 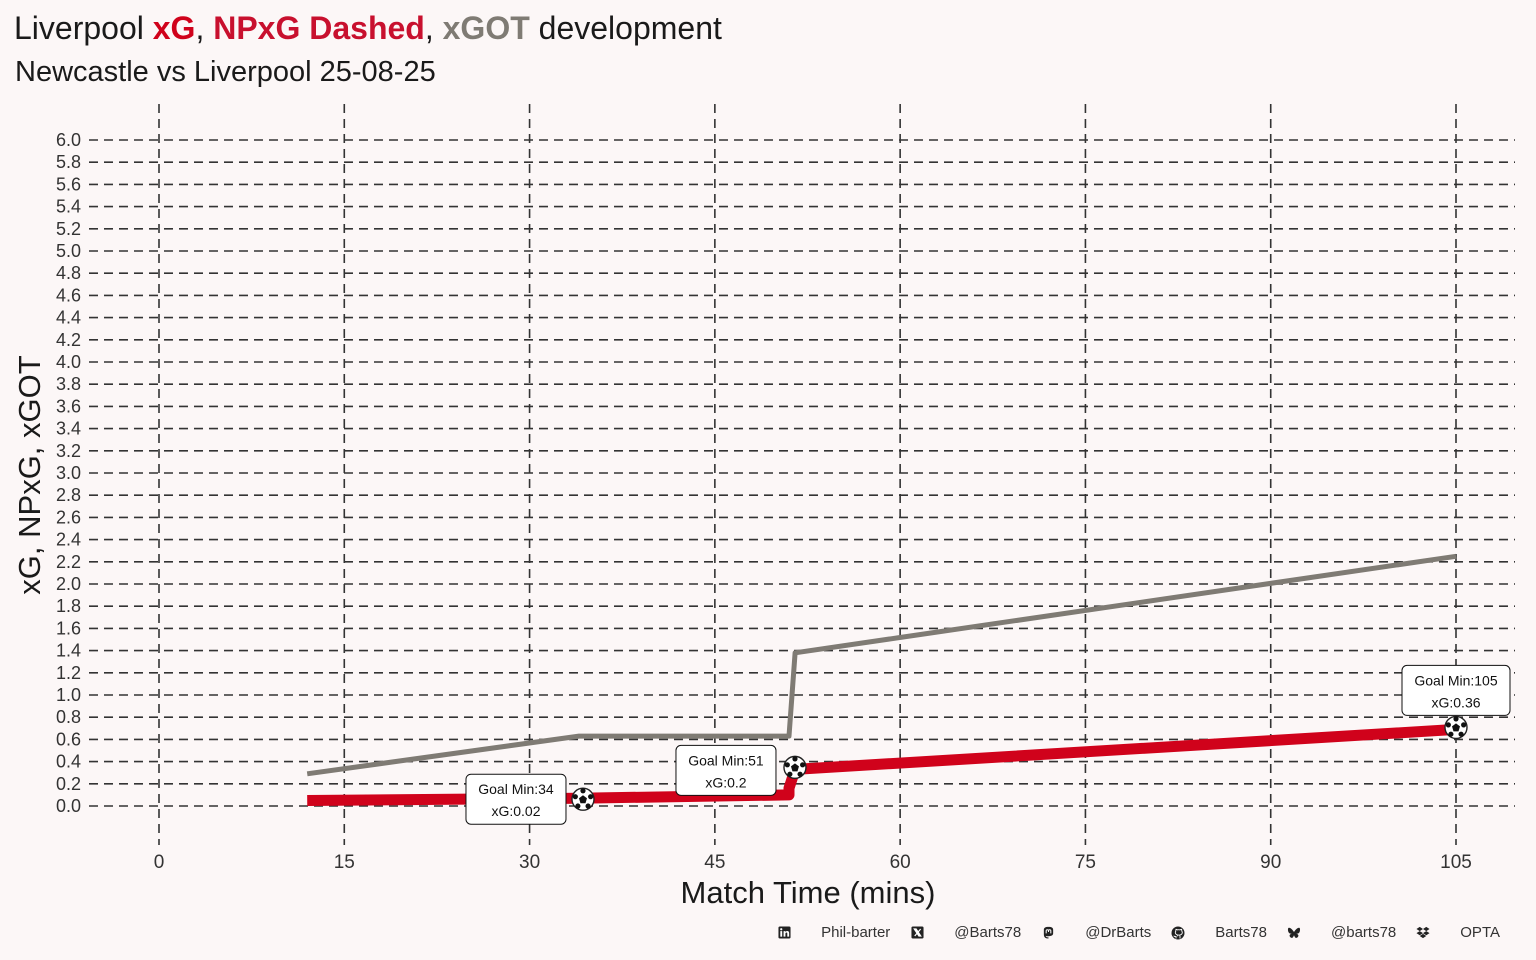 What do you see at coordinates (1458, 932) in the screenshot?
I see `footer-credit-item: OPTA` at bounding box center [1458, 932].